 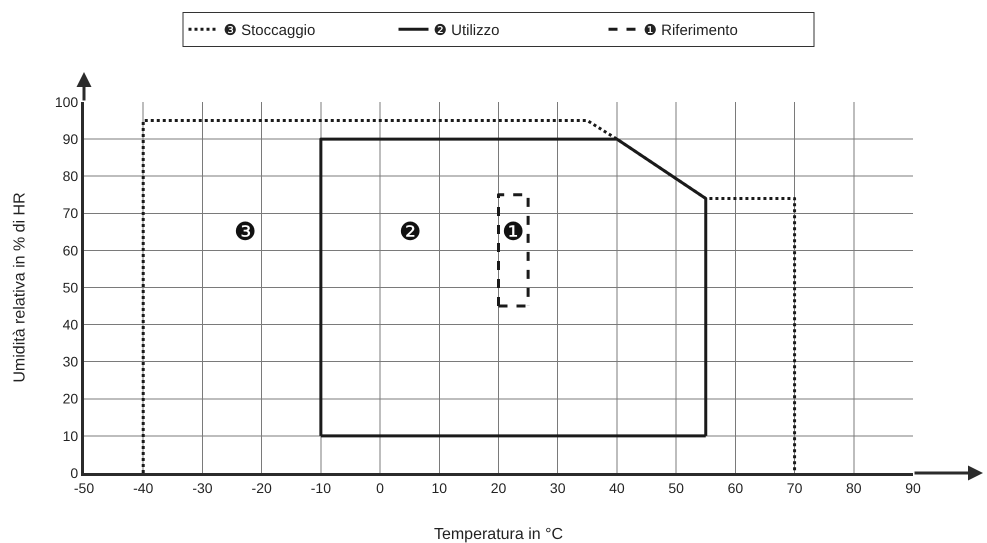 What do you see at coordinates (913, 488) in the screenshot?
I see `x-tick-label: 90` at bounding box center [913, 488].